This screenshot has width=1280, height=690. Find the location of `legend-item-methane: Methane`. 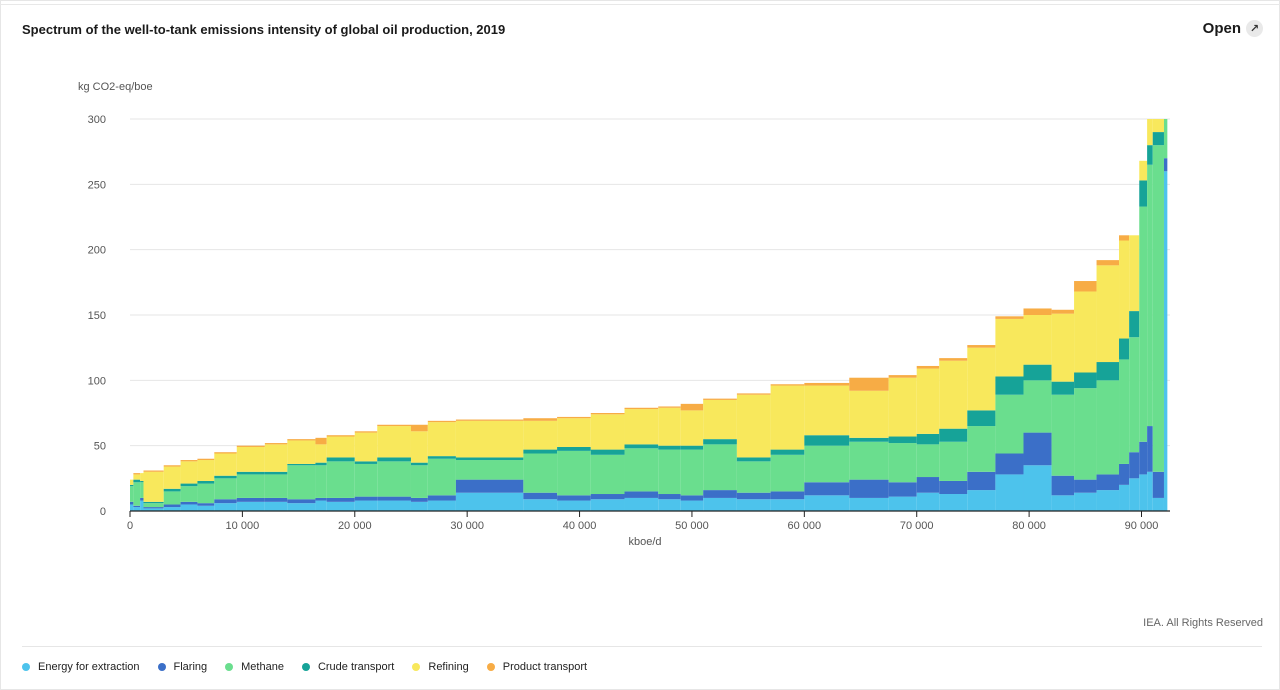

legend-item-methane: Methane is located at coordinates (254, 667).